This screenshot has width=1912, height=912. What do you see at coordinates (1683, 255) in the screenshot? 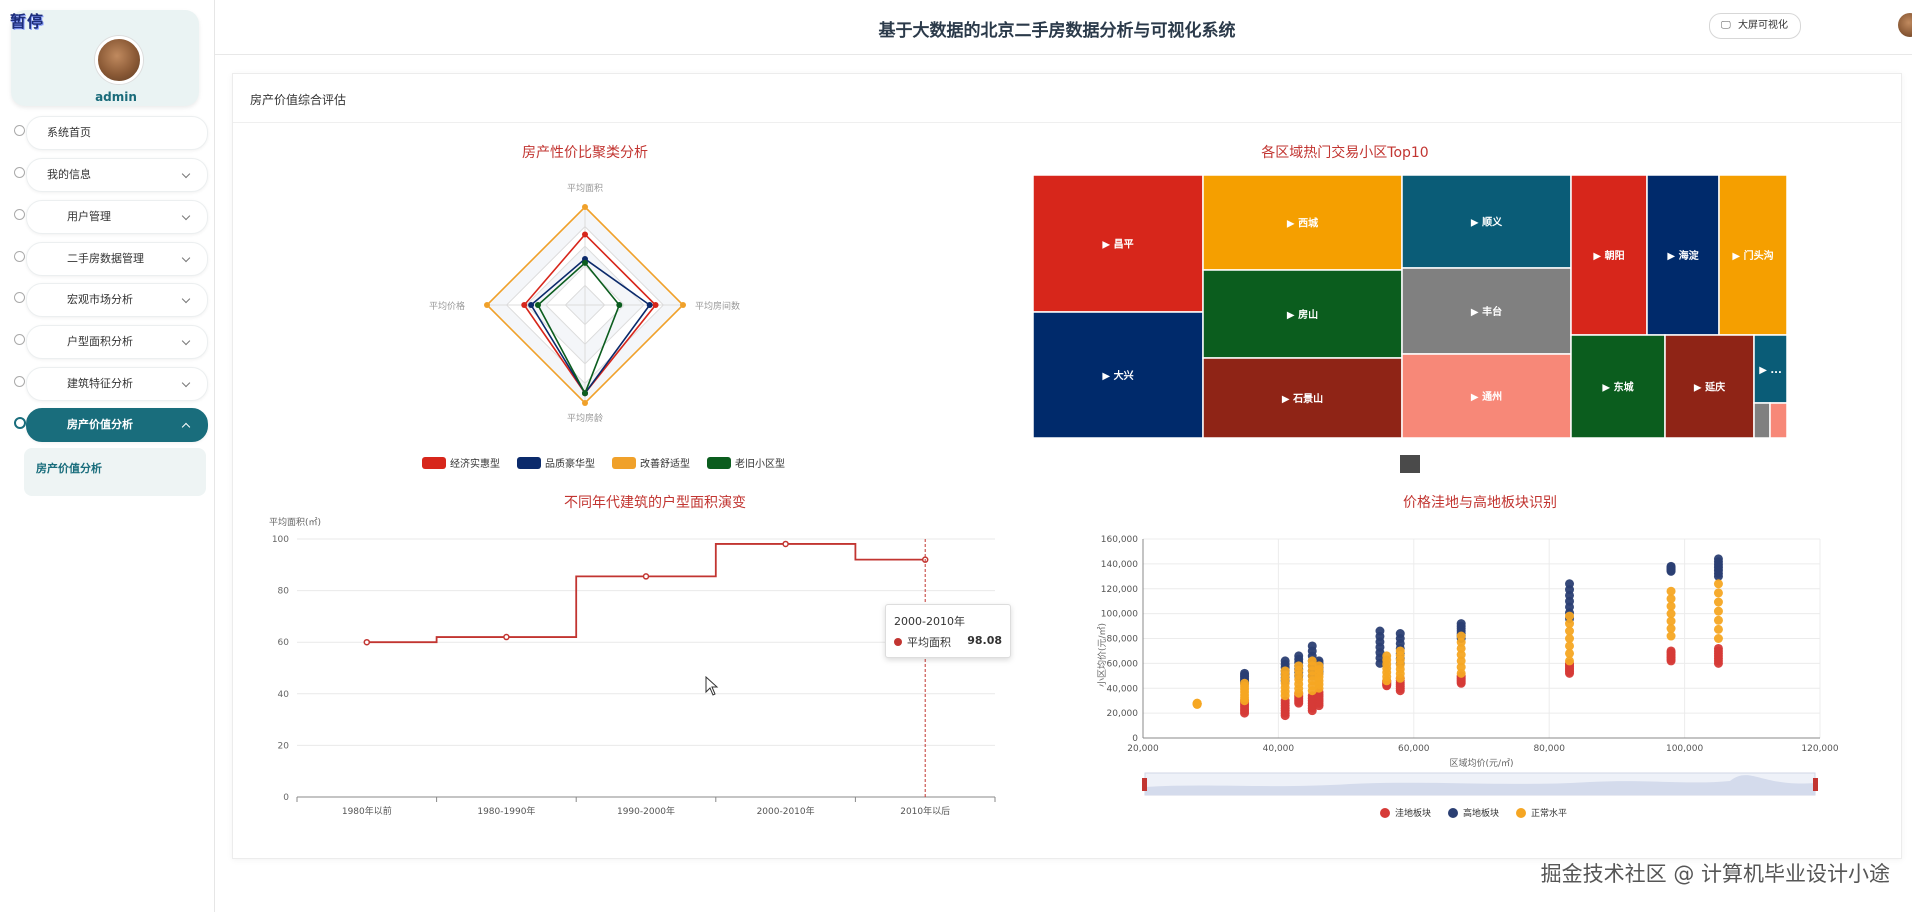
I see `treemap-label: ▶ 海淀` at bounding box center [1683, 255].